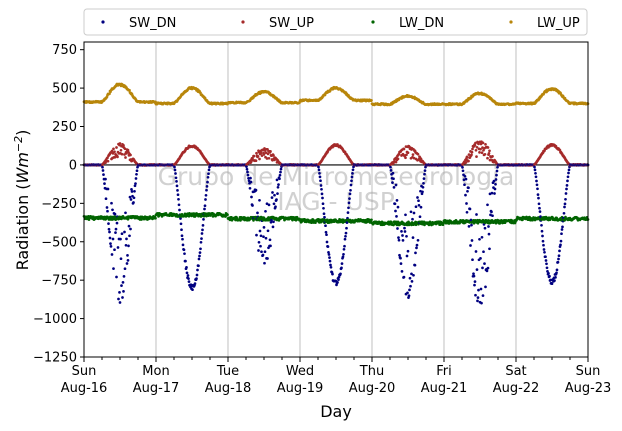 The image size is (622, 431). What do you see at coordinates (152, 23) in the screenshot?
I see `legend-label: SW_DN` at bounding box center [152, 23].